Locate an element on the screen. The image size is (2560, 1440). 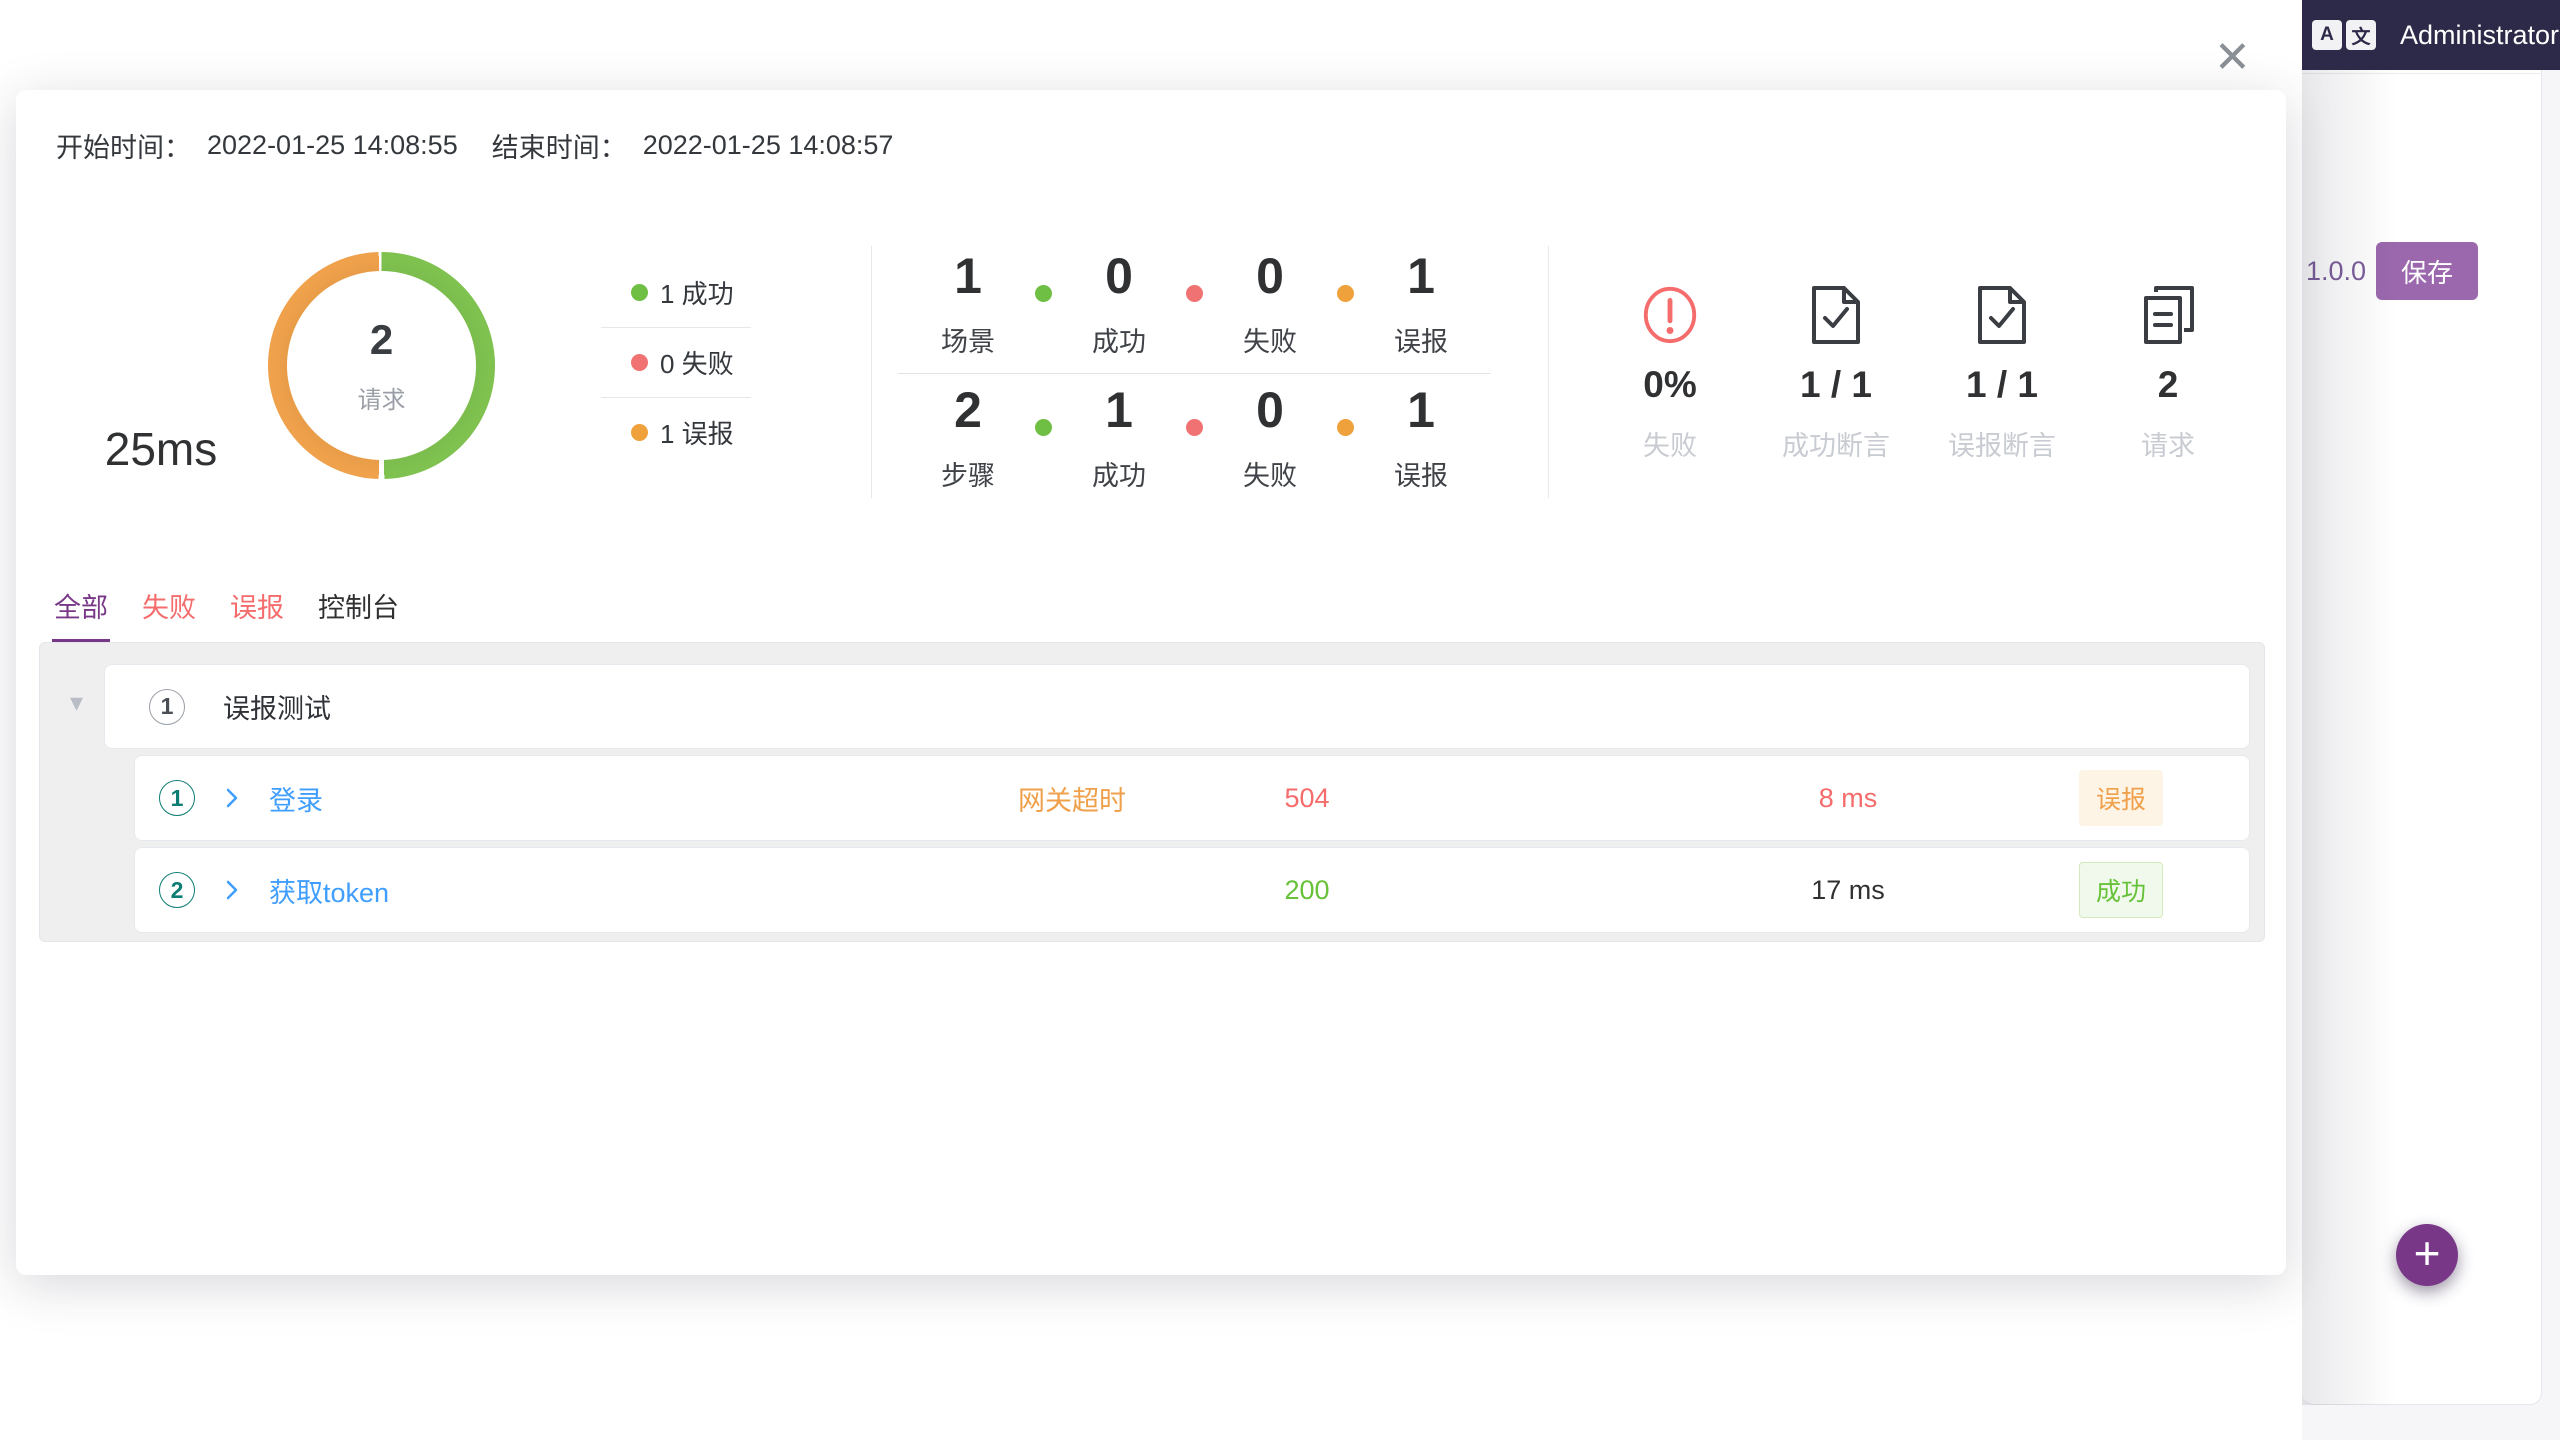
step-error-text: 网关超时 is located at coordinates (1072, 800).